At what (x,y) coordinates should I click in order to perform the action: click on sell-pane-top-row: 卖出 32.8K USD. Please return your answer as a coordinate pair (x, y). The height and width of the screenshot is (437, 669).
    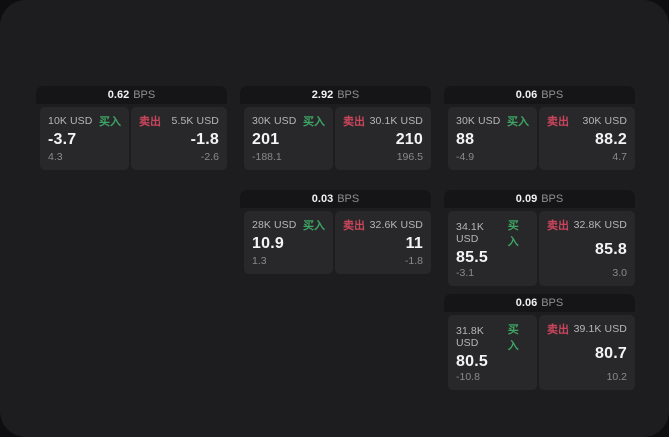
    Looking at the image, I should click on (587, 225).